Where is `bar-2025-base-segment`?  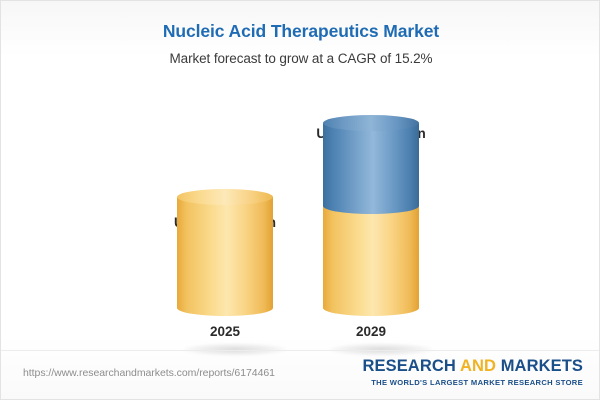
bar-2025-base-segment is located at coordinates (225, 252).